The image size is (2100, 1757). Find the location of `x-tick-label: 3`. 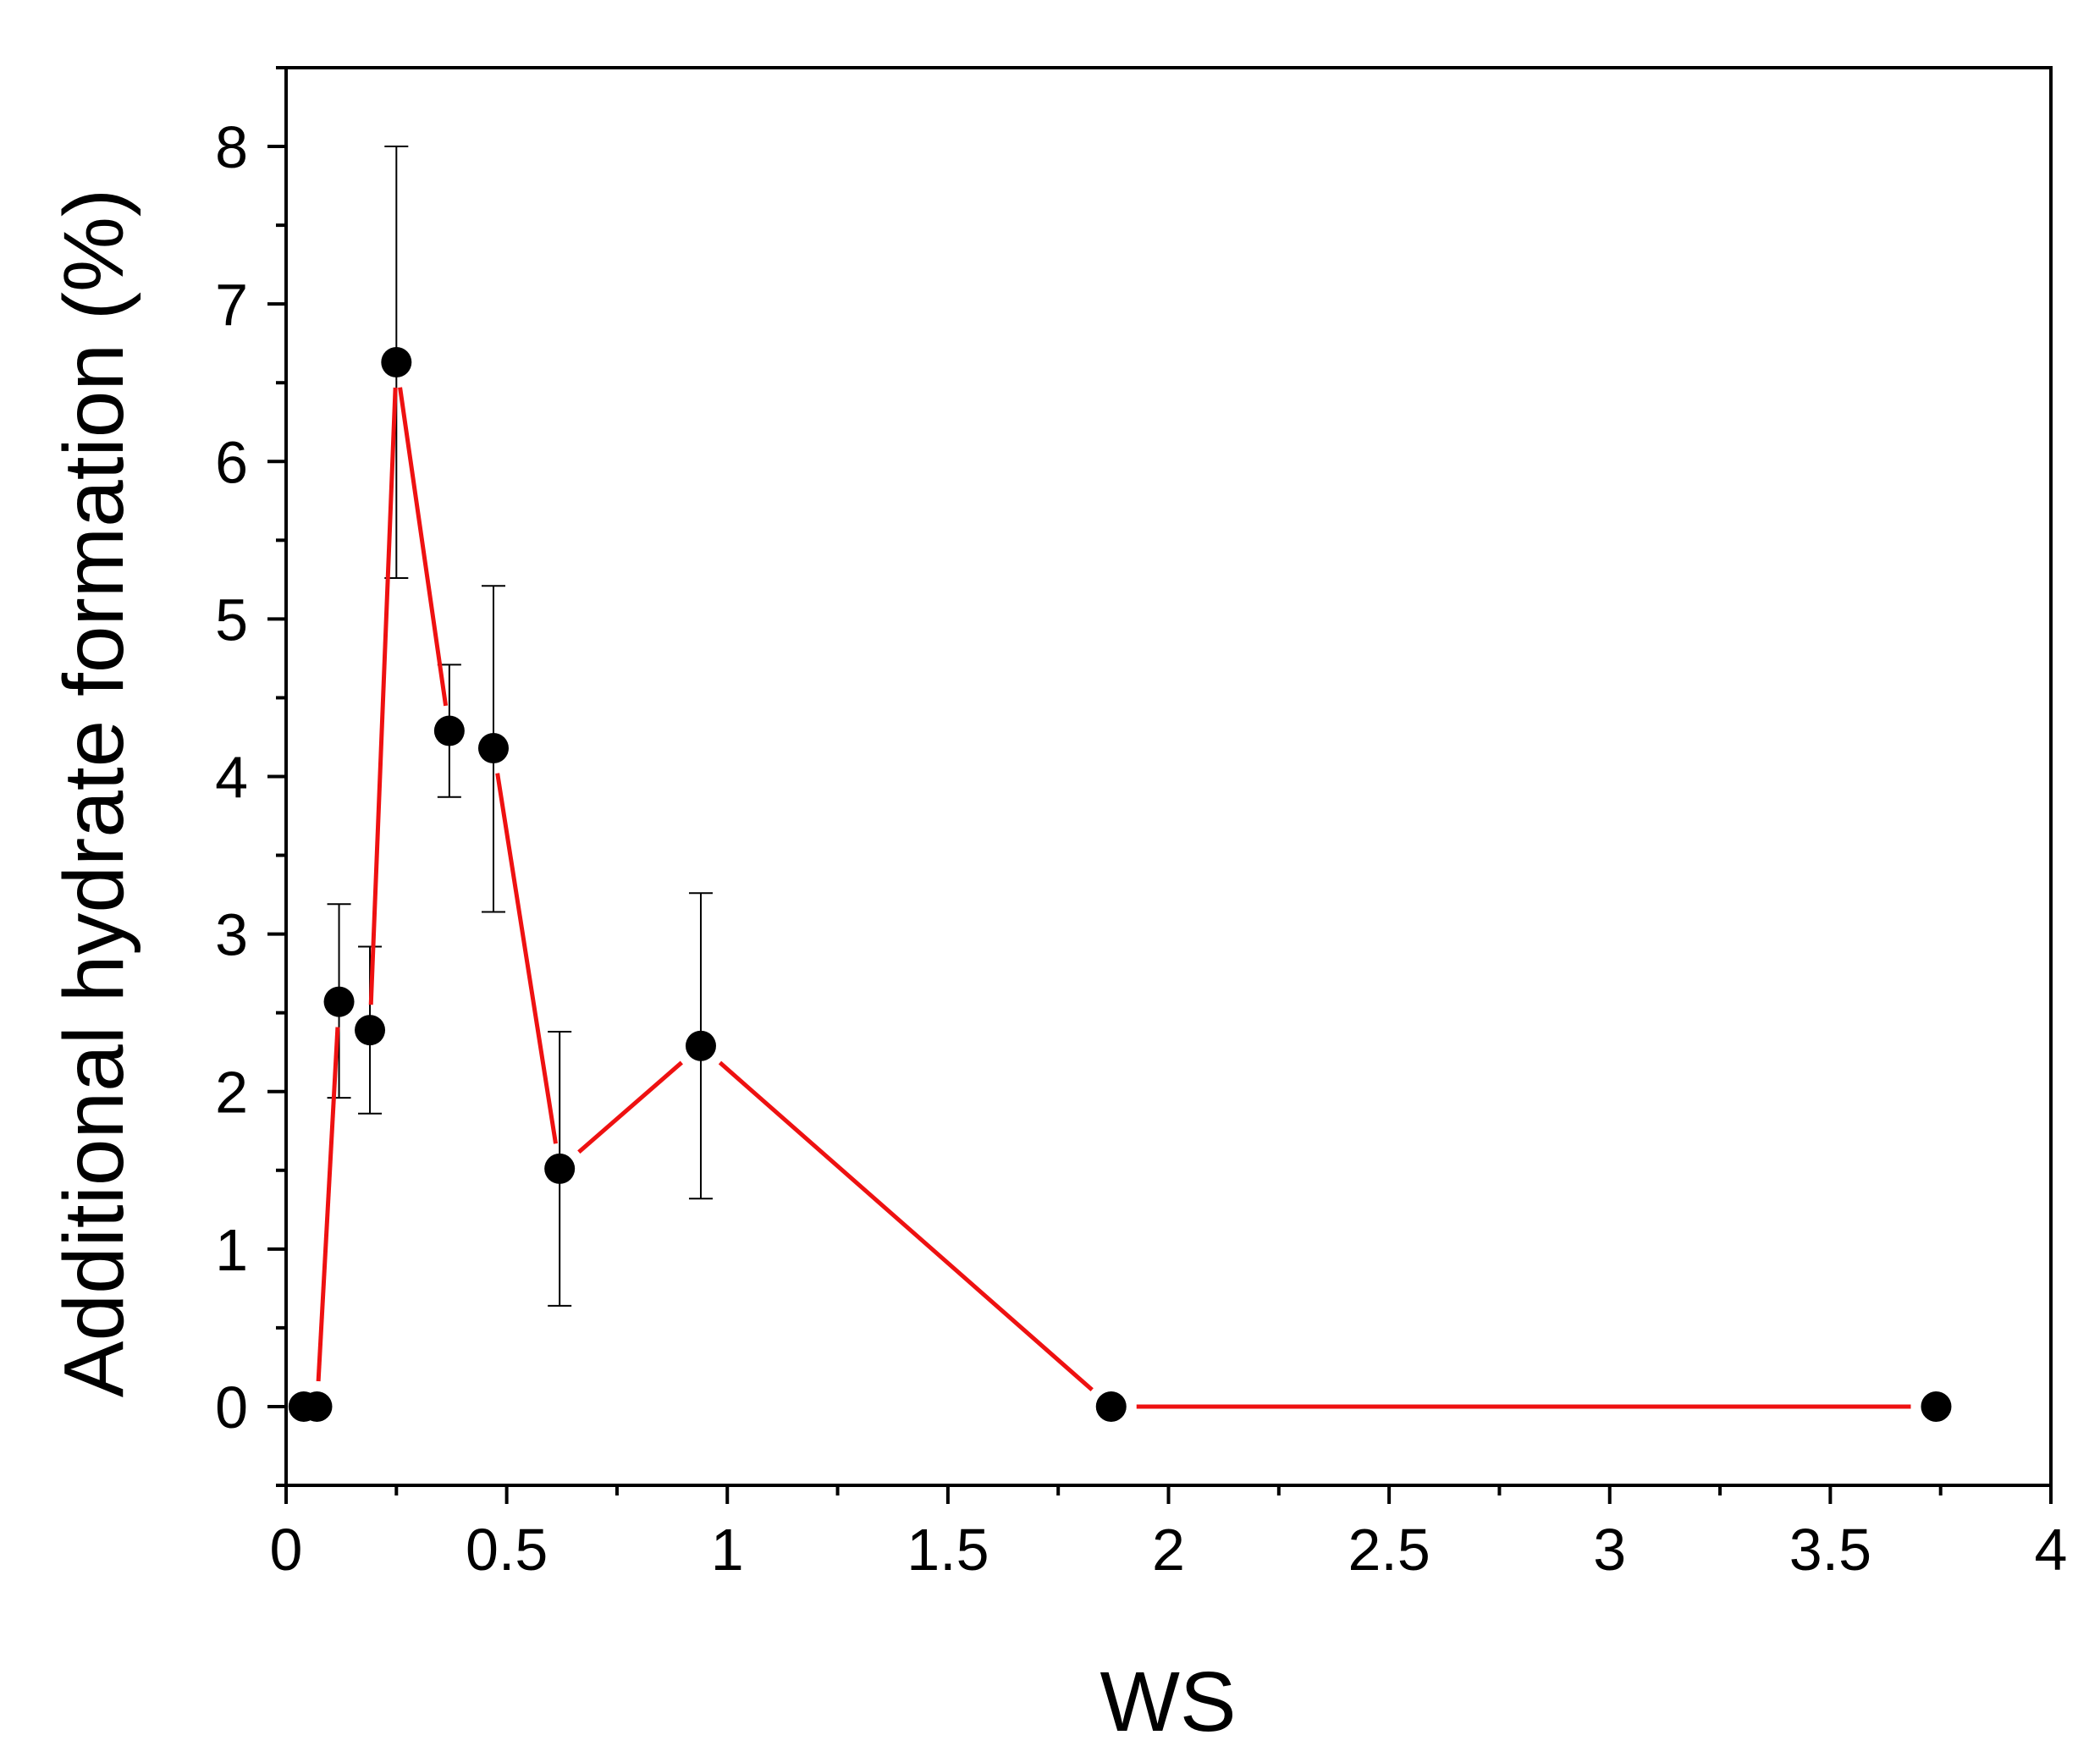

x-tick-label: 3 is located at coordinates (1610, 1550).